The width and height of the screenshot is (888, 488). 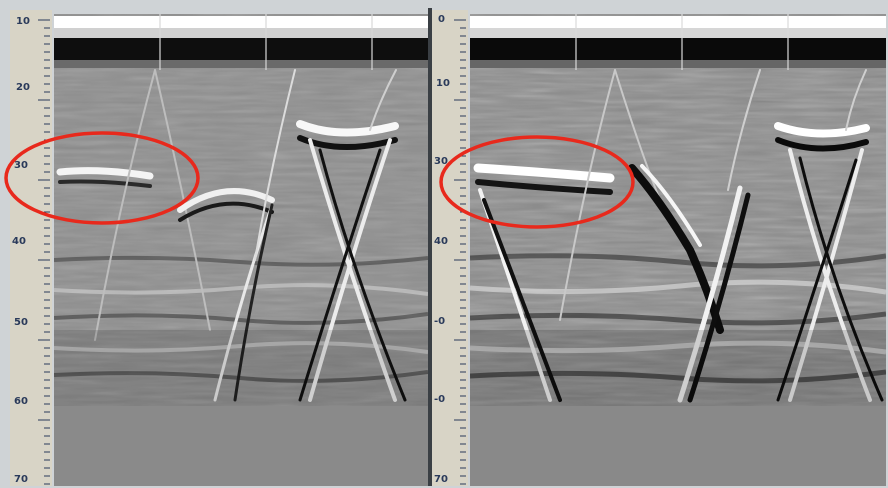 What do you see at coordinates (23, 87) in the screenshot?
I see `left-depth-label-20: 20` at bounding box center [23, 87].